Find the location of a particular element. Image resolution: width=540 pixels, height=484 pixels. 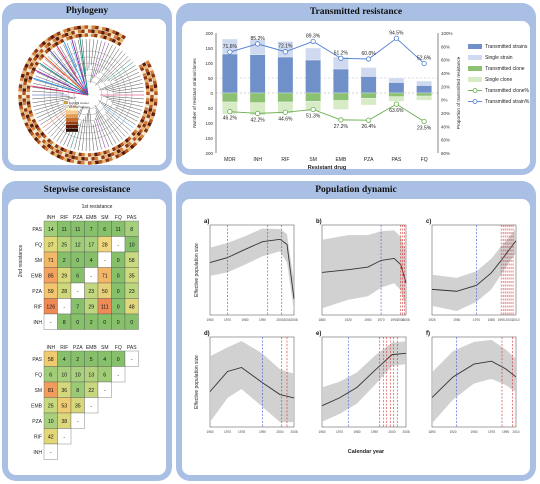

bar-single-strain is located at coordinates (424, 83).